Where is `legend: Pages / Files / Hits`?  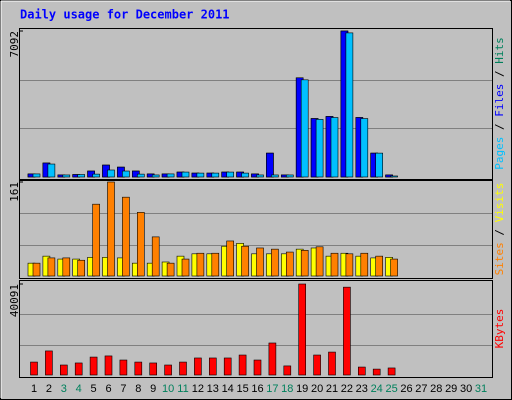 legend: Pages / Files / Hits is located at coordinates (499, 103).